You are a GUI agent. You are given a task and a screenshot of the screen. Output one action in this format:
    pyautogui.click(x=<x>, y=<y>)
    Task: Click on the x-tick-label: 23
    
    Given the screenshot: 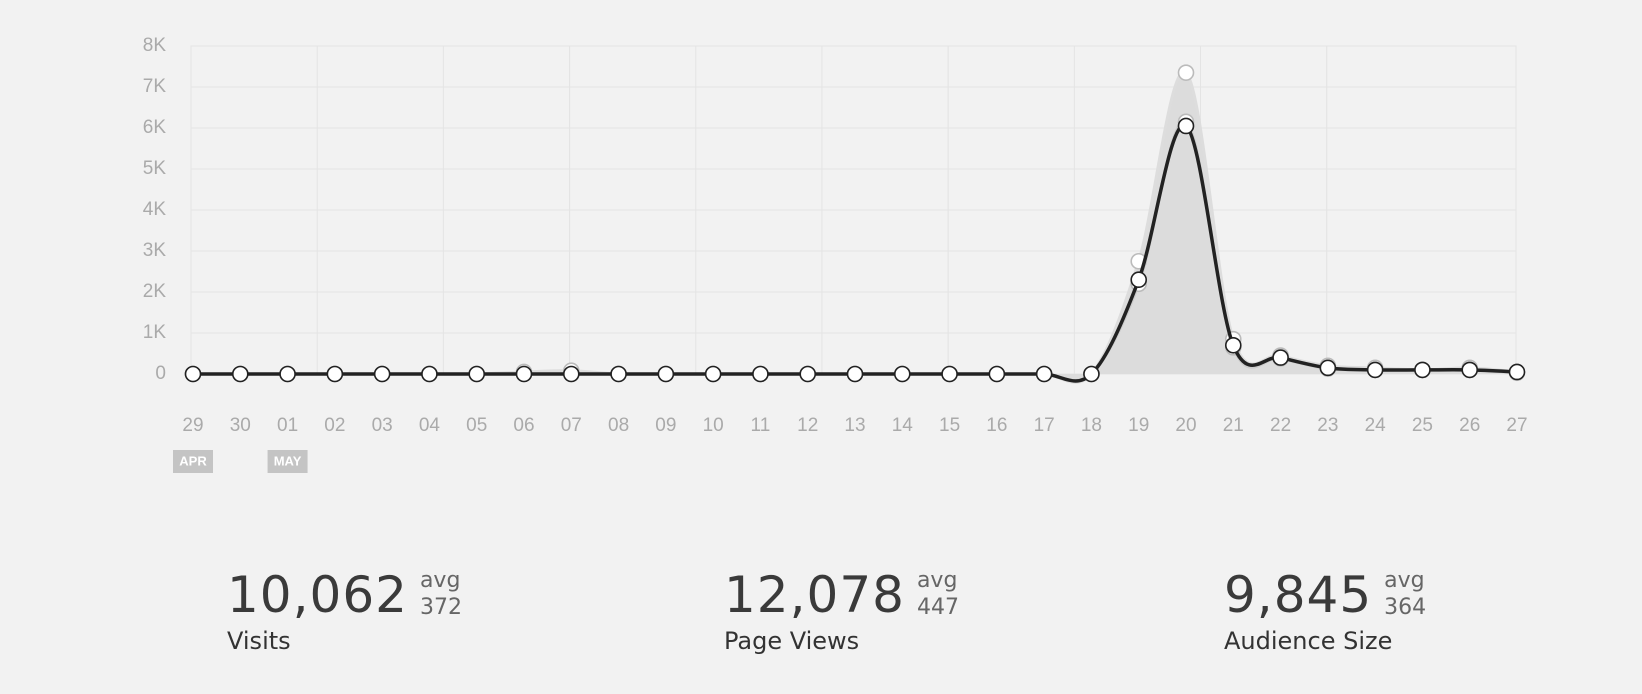 What is the action you would take?
    pyautogui.click(x=1327, y=425)
    